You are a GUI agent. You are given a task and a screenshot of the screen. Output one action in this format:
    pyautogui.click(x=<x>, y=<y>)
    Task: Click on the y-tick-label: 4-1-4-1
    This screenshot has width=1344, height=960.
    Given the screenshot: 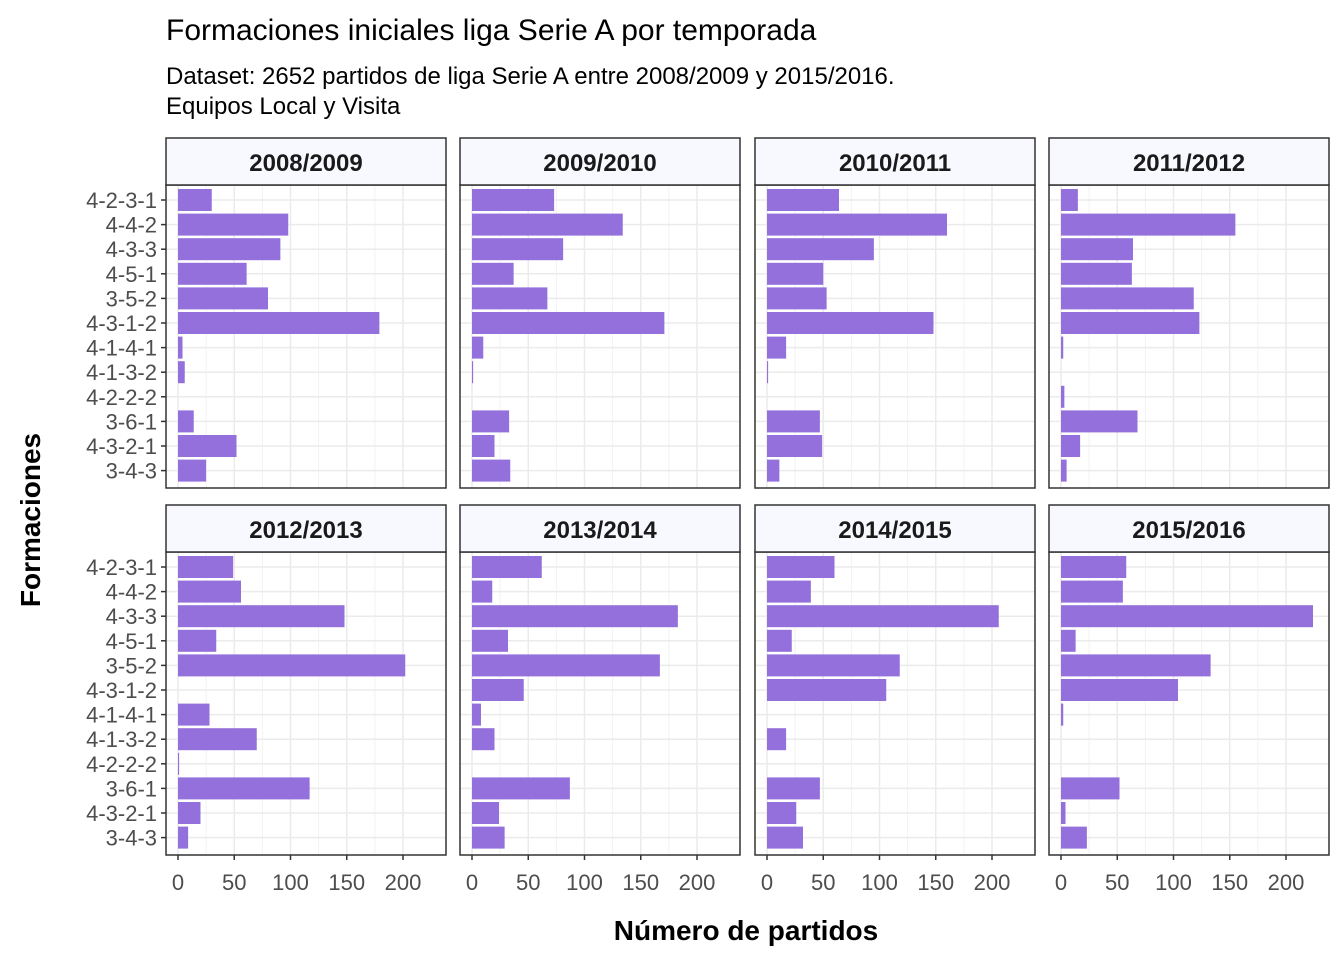 What is the action you would take?
    pyautogui.click(x=121, y=715)
    